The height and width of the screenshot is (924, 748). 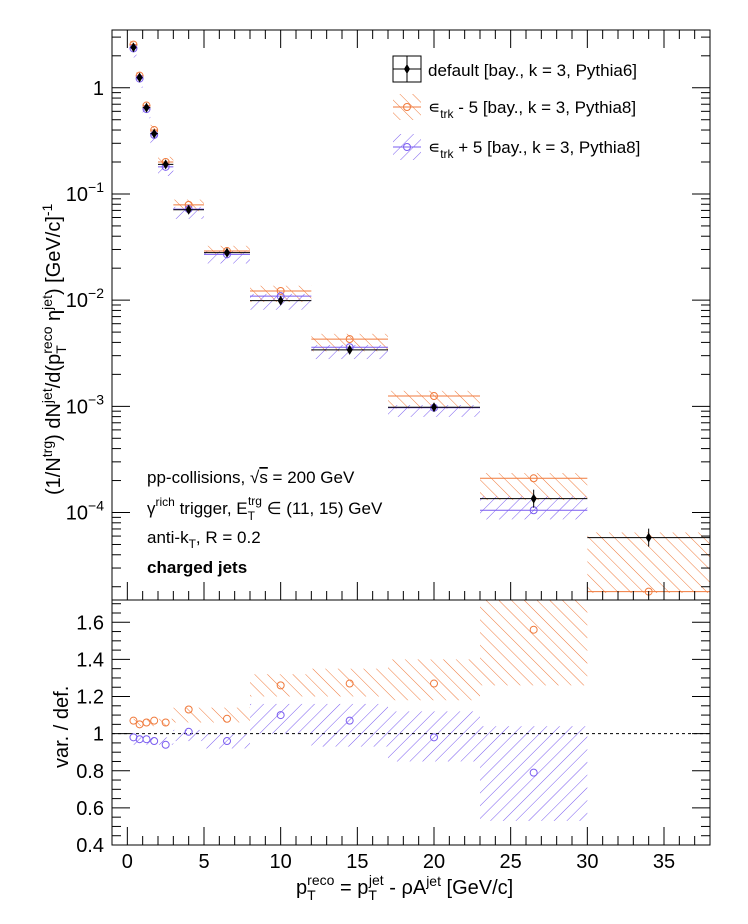 I want to click on x-tick-label: 15, so click(x=357, y=862).